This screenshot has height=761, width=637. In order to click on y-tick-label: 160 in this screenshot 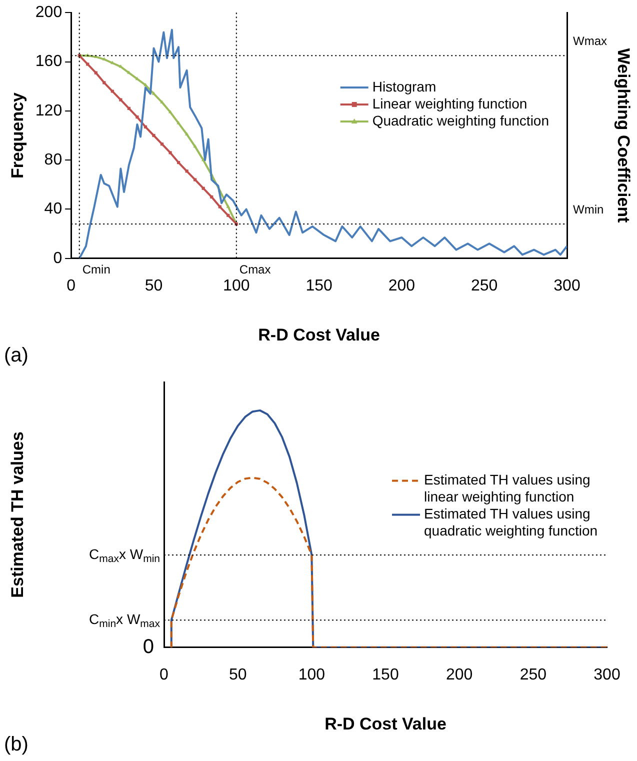, I will do `click(48, 61)`.